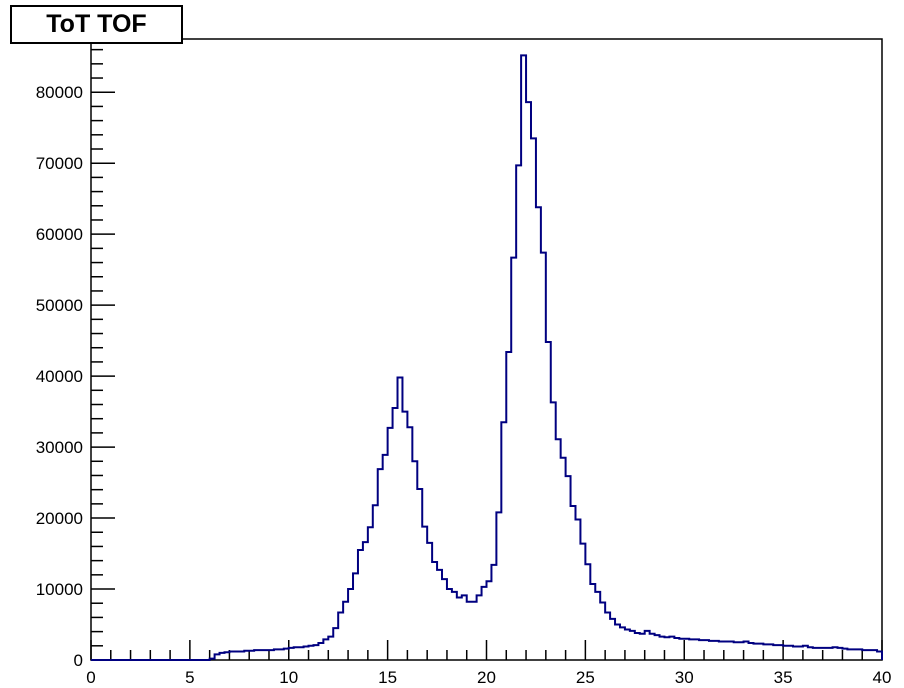 The image size is (904, 688). I want to click on y-tick-label: 30000, so click(59, 447).